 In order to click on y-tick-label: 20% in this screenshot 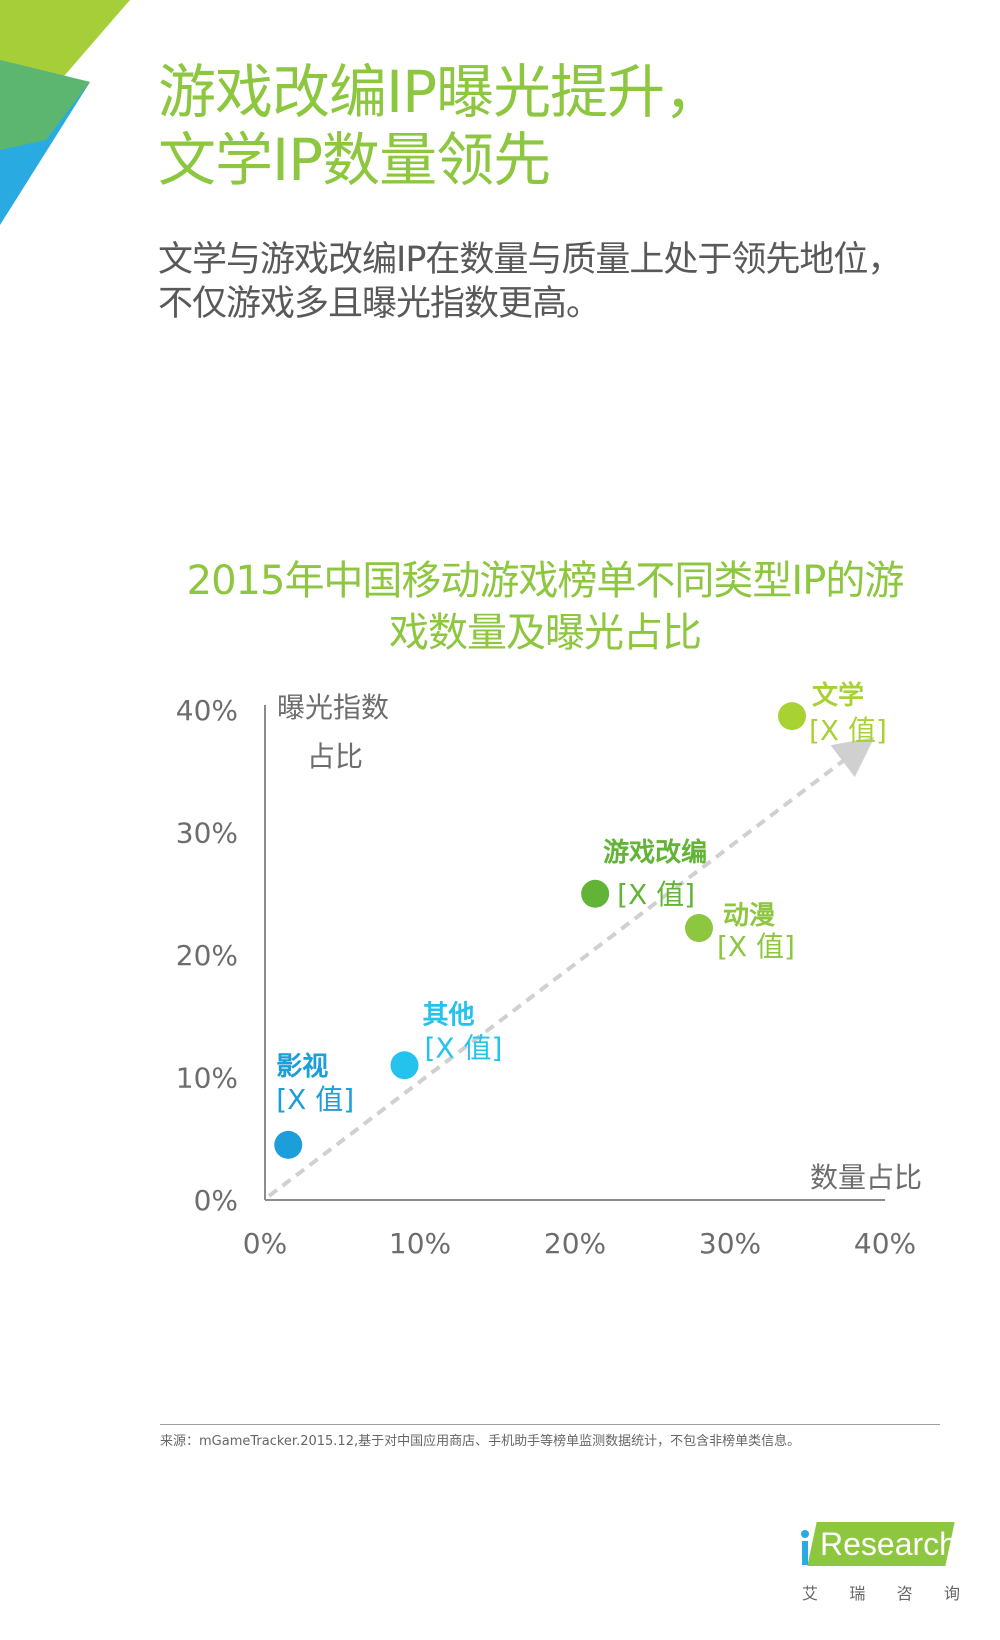, I will do `click(207, 955)`.